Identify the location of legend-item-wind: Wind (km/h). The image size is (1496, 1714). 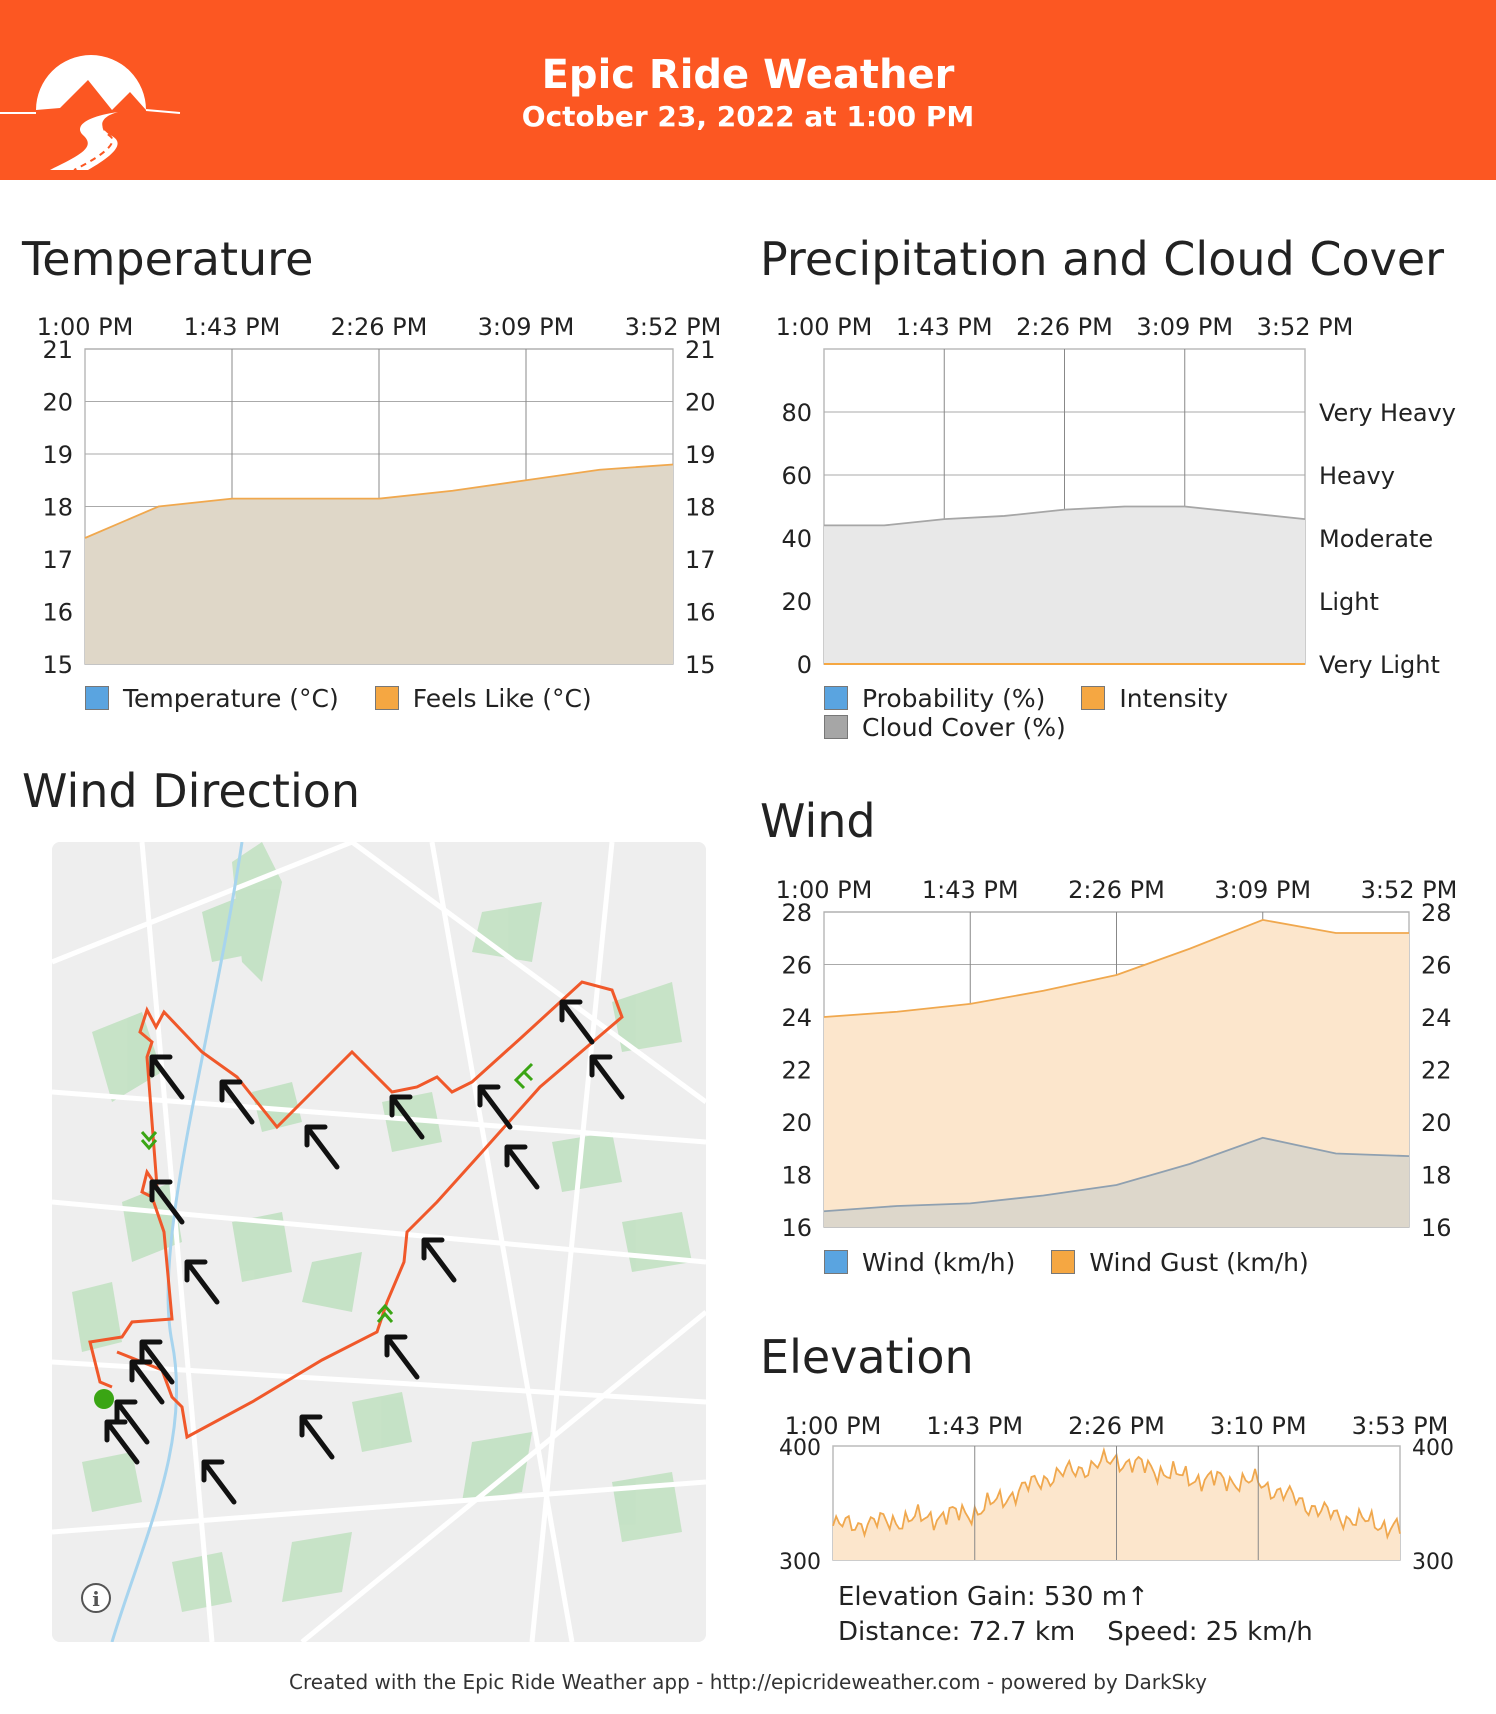
(919, 1262).